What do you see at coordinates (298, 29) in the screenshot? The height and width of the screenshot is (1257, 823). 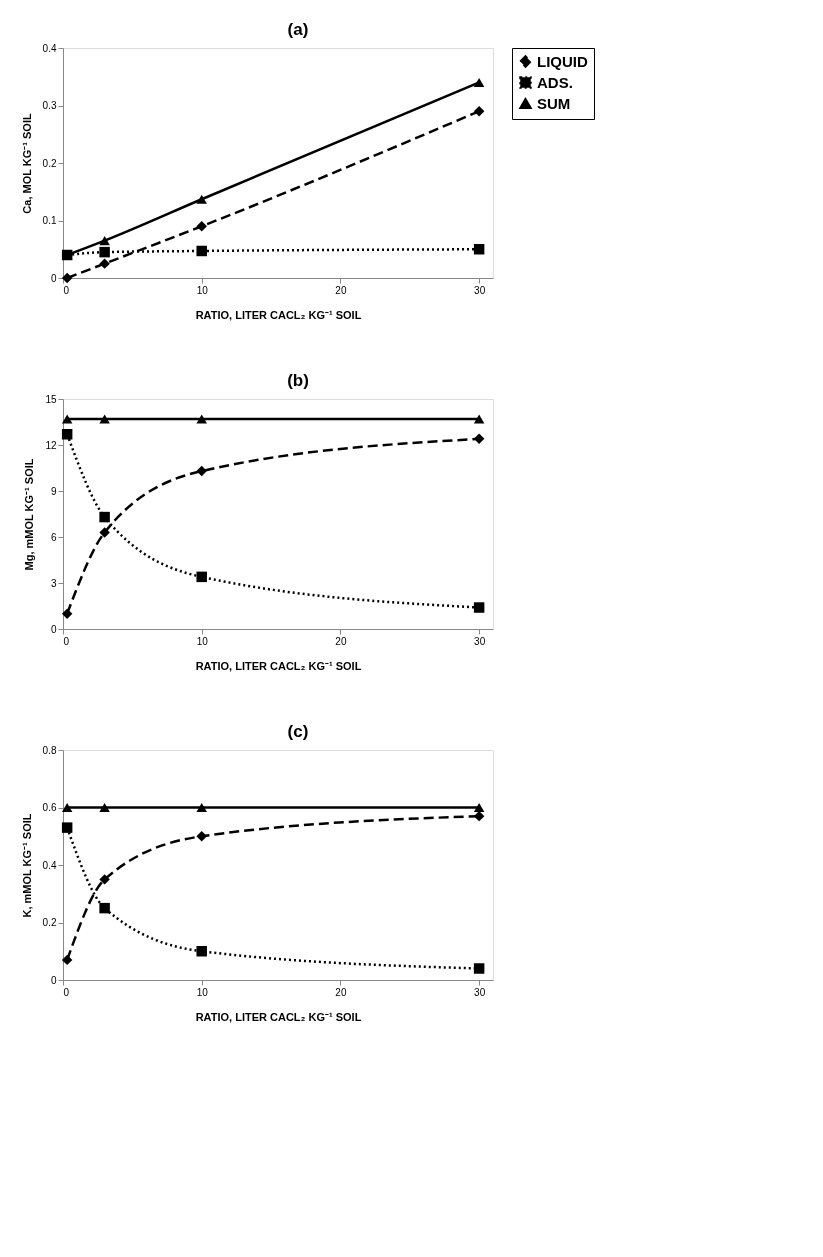 I see `chart-title: (a)` at bounding box center [298, 29].